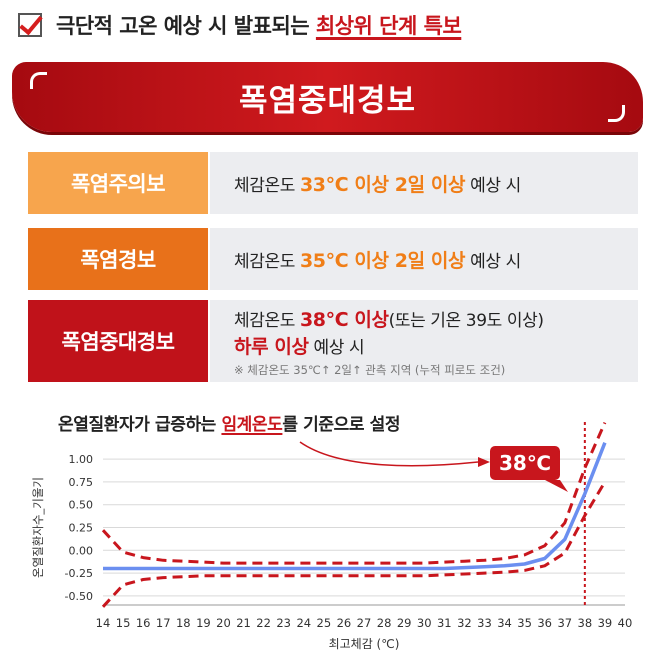 Image resolution: width=655 pixels, height=659 pixels. What do you see at coordinates (123, 623) in the screenshot?
I see `x-tick-label: 15` at bounding box center [123, 623].